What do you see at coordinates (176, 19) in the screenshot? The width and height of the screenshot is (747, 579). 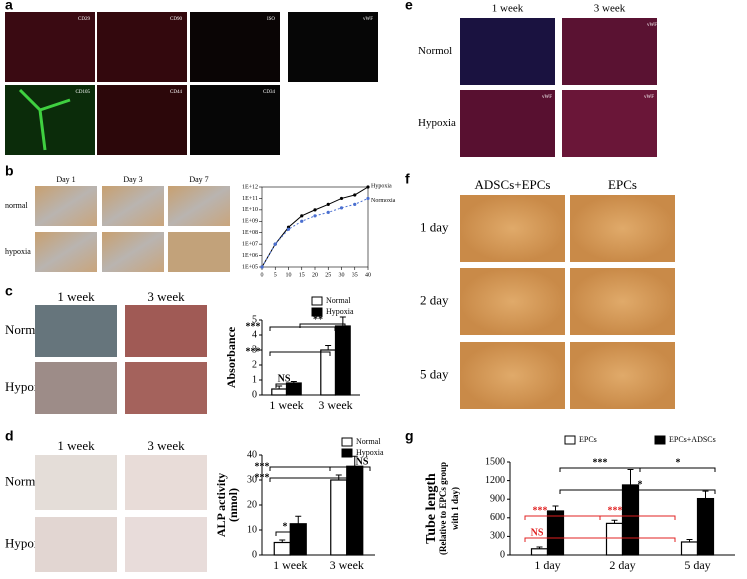 I see `tile-label: CD90` at bounding box center [176, 19].